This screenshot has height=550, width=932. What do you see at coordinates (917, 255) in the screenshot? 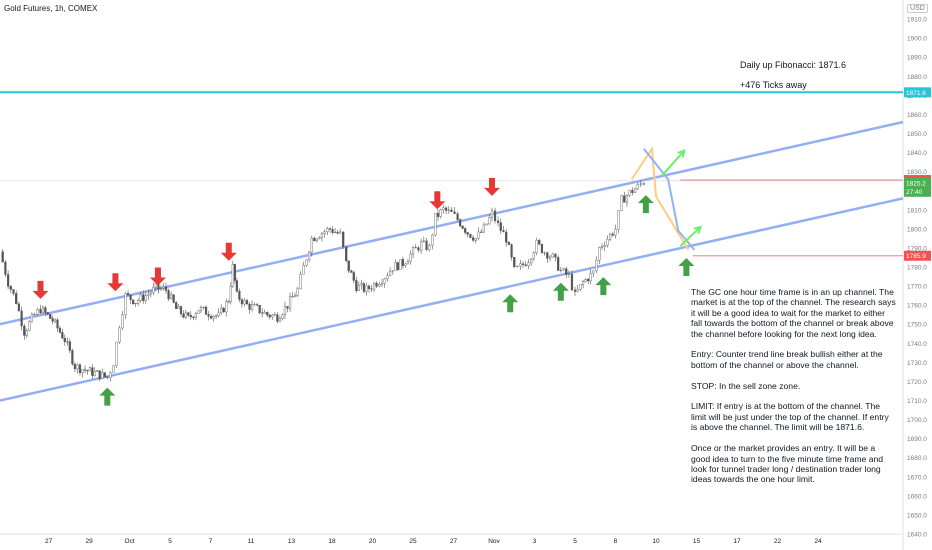
I see `stop-lower-price-tag-bg` at bounding box center [917, 255].